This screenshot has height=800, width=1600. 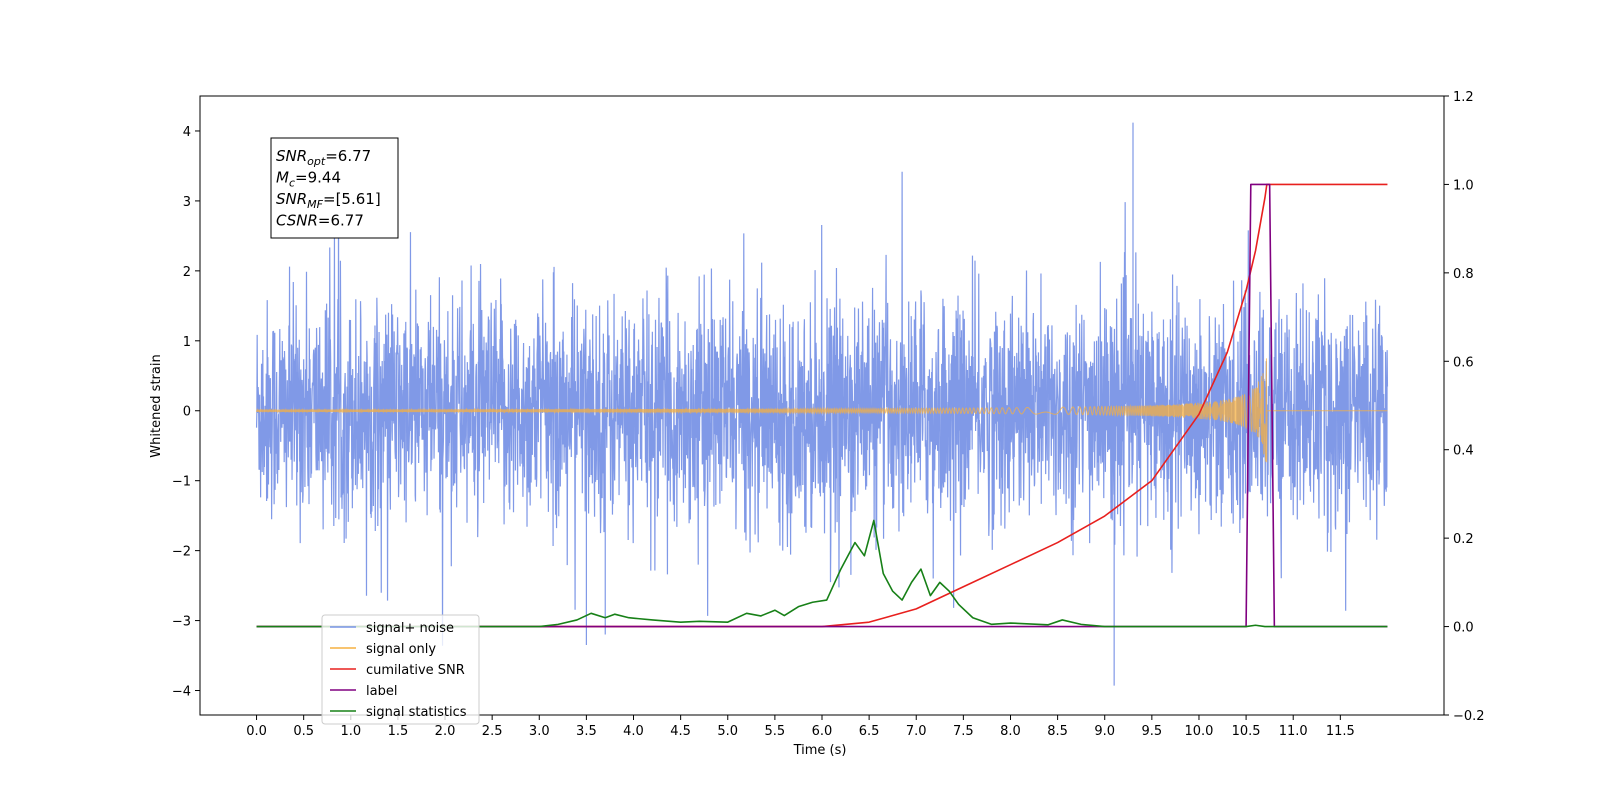 I want to click on x-tick-label: 0.5, so click(x=303, y=731).